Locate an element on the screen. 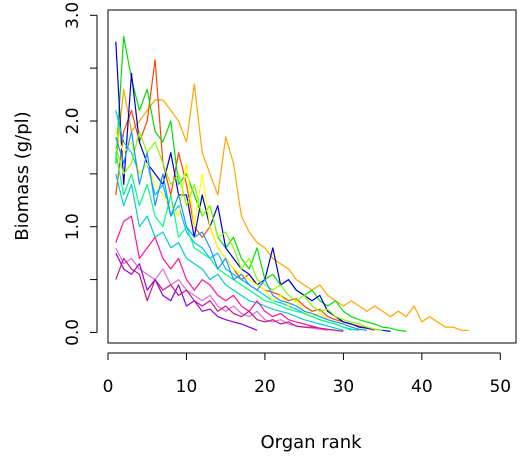 This screenshot has height=457, width=525. x-tick-label: 30 is located at coordinates (344, 387).